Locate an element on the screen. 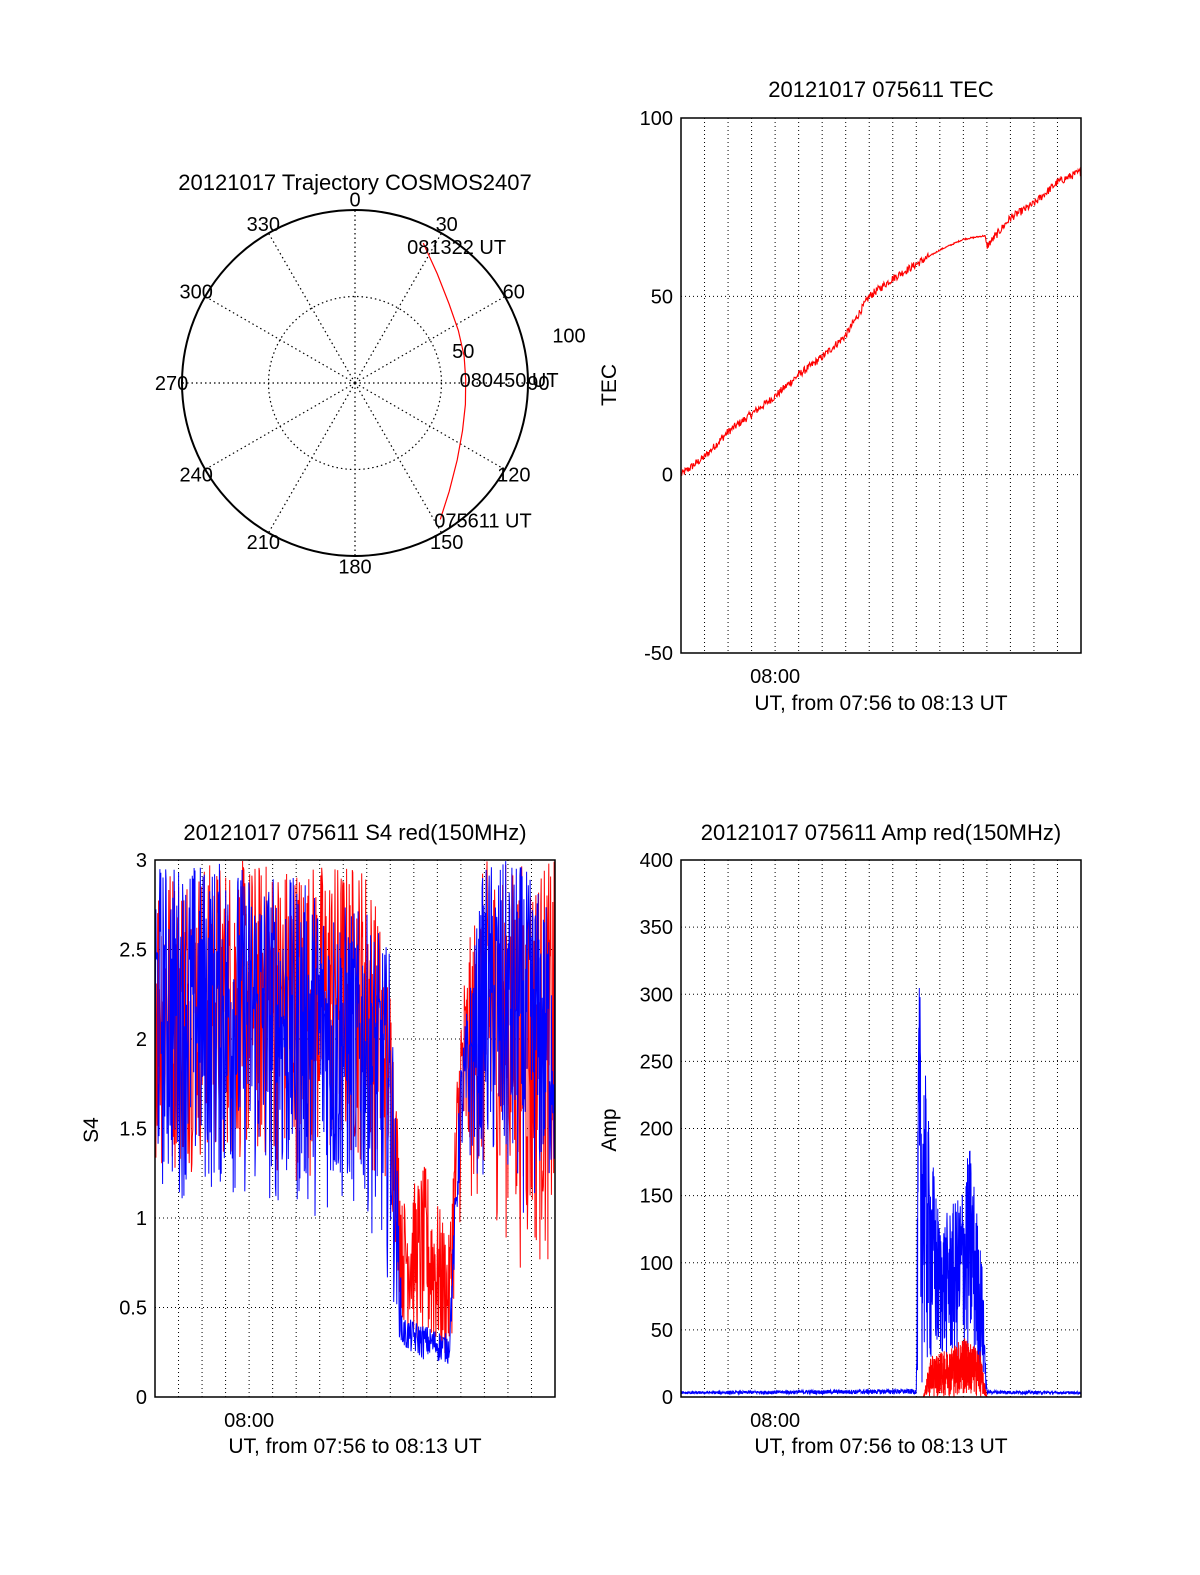 This screenshot has height=1575, width=1200. s4-title: 20121017 075611 S4 red(150MHz) is located at coordinates (354, 832).